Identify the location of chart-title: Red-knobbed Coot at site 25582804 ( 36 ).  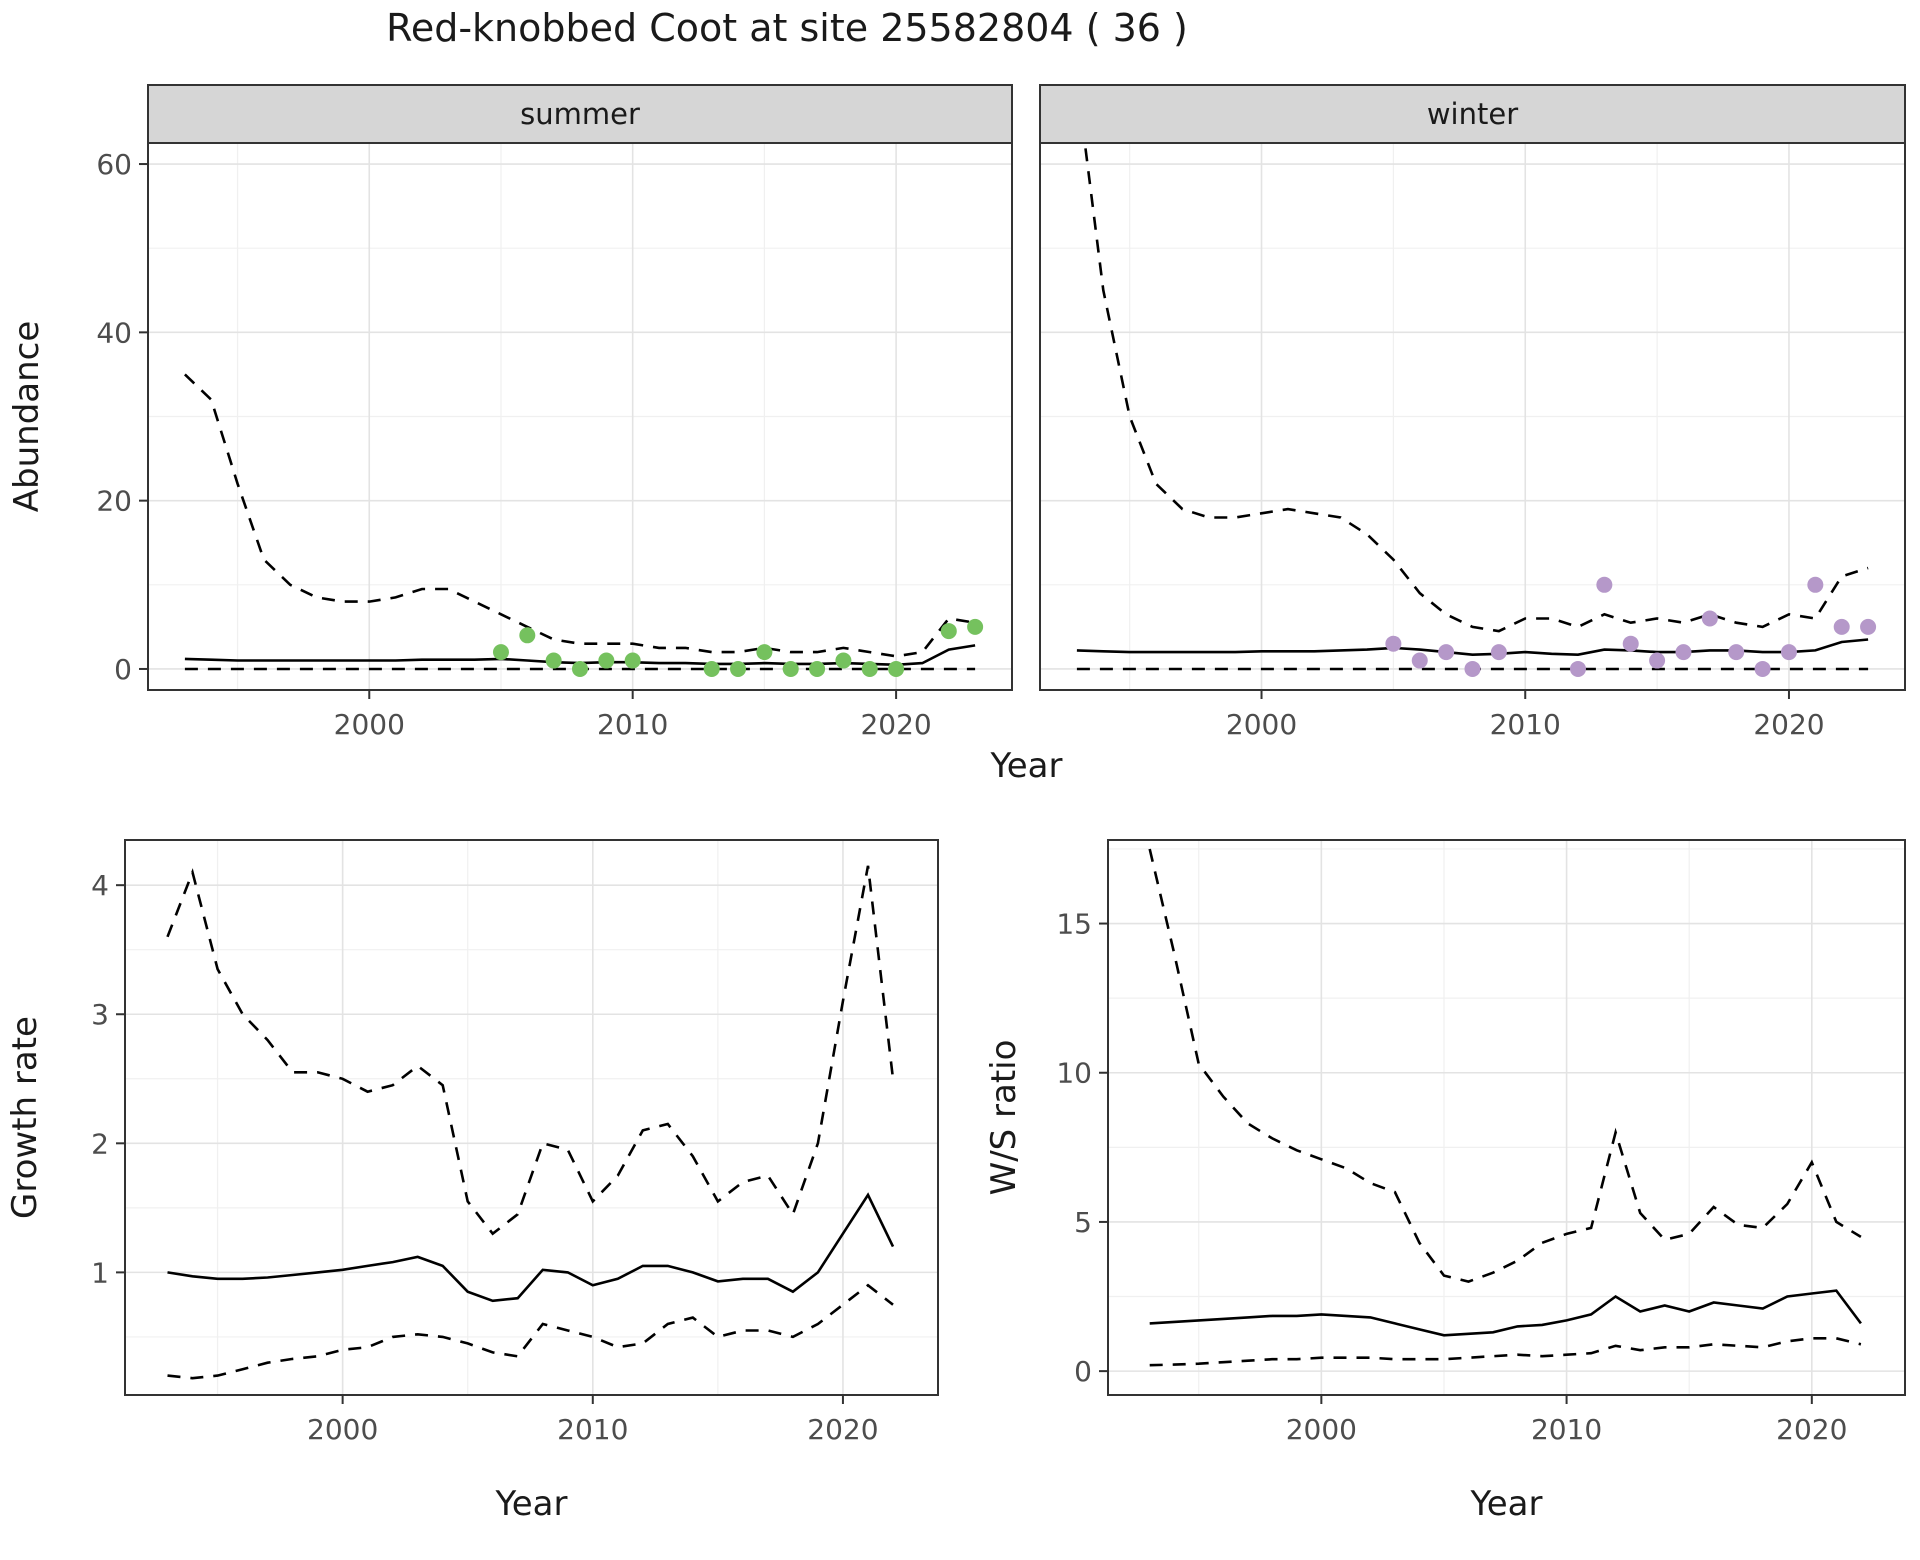
(787, 28).